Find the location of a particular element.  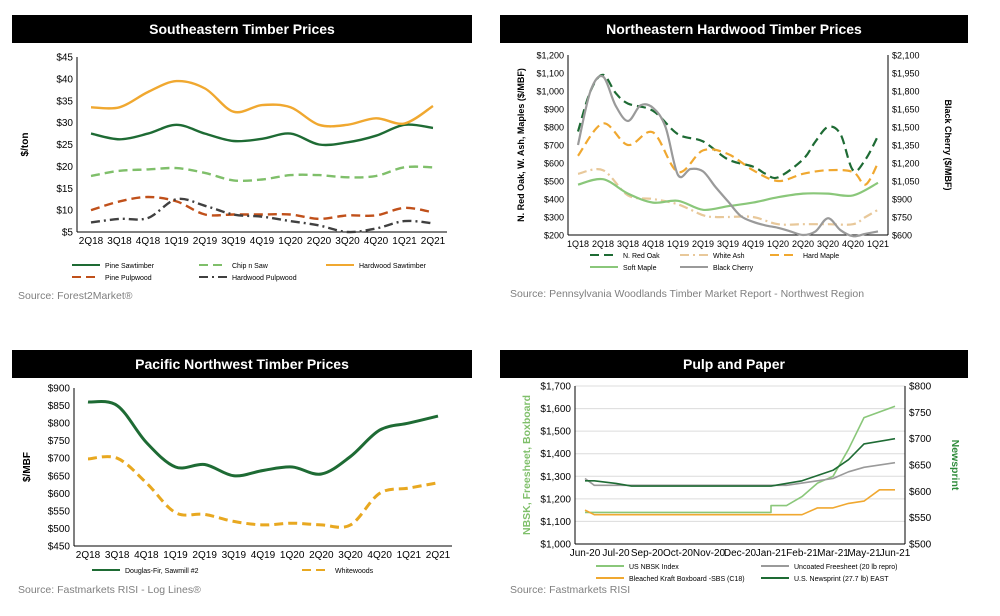

legend-label: Hardwood Sawtimber is located at coordinates (393, 266).